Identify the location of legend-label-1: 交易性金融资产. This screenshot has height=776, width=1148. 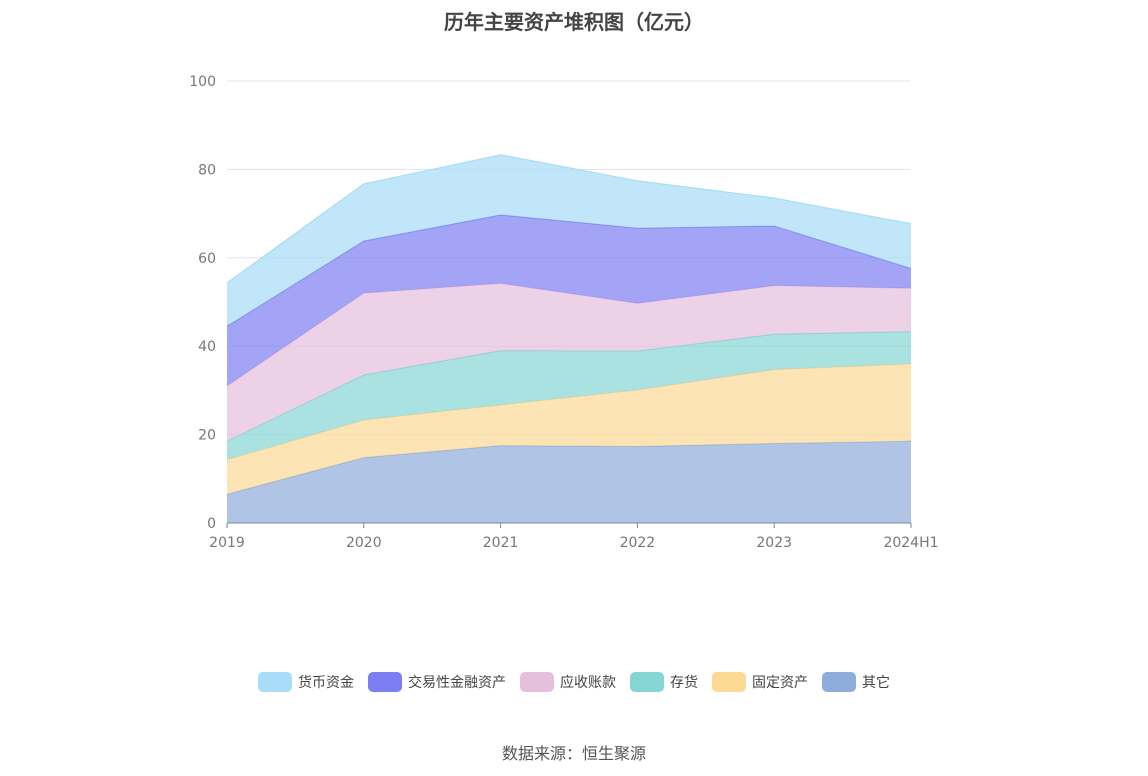
(457, 683).